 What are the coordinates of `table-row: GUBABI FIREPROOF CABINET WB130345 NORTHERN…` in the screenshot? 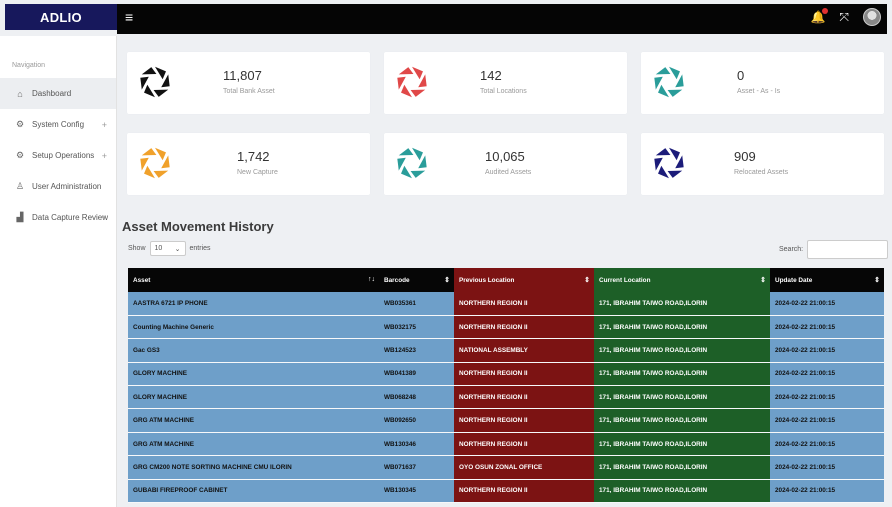 It's located at (506, 491).